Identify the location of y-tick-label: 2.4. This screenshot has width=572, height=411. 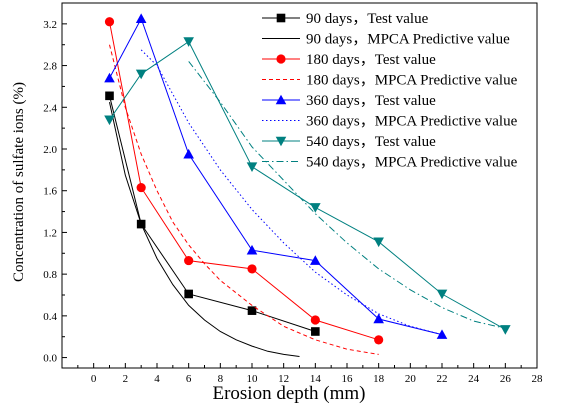
(50, 108).